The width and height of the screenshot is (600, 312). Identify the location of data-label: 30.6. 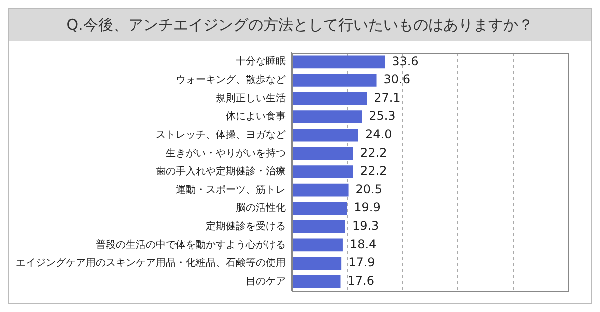
(397, 79).